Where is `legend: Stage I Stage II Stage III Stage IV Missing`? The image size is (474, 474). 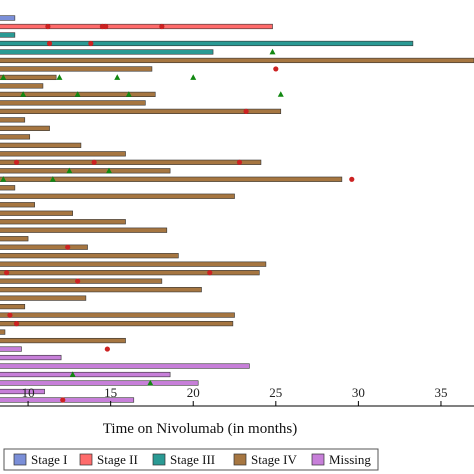 legend: Stage I Stage II Stage III Stage IV Missing is located at coordinates (191, 459).